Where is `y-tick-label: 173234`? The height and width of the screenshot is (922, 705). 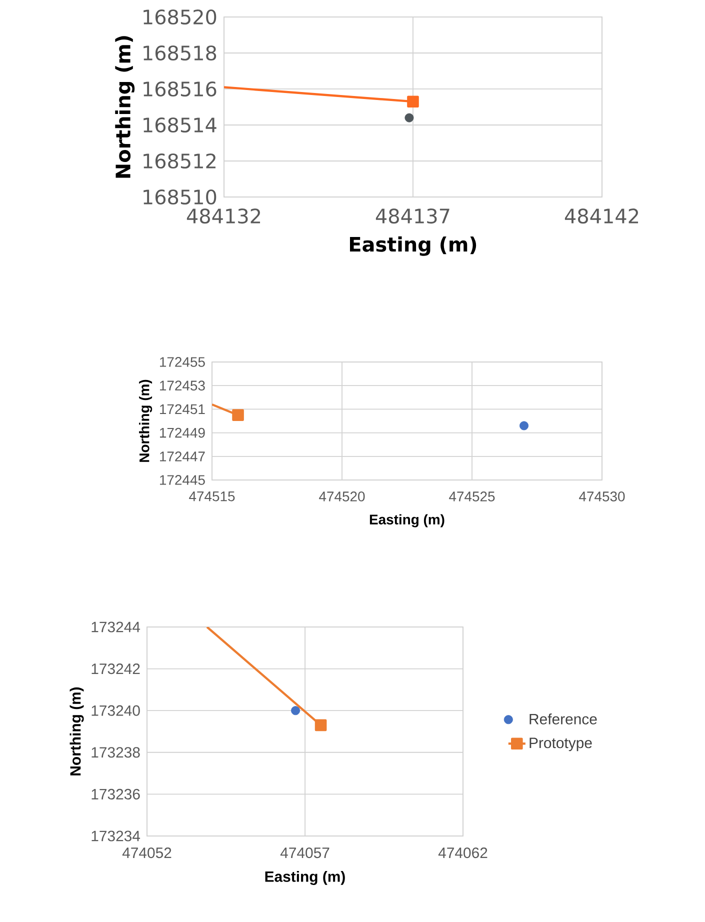 y-tick-label: 173234 is located at coordinates (116, 836).